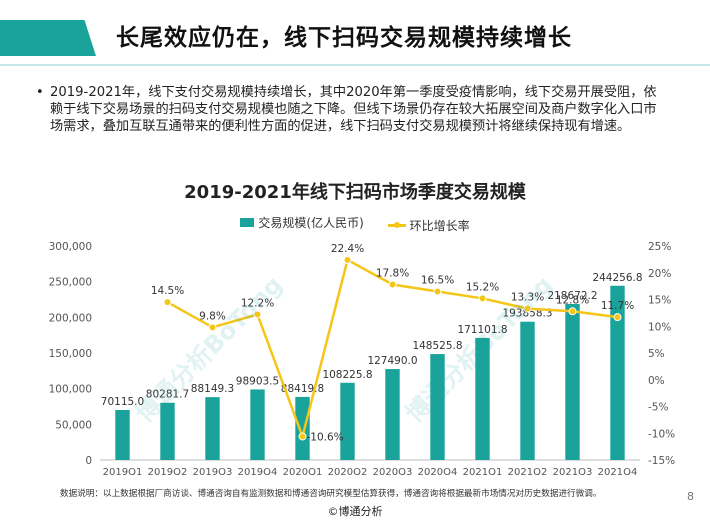  I want to click on legend-item-volume: 交易规模(亿人民币), so click(302, 222).